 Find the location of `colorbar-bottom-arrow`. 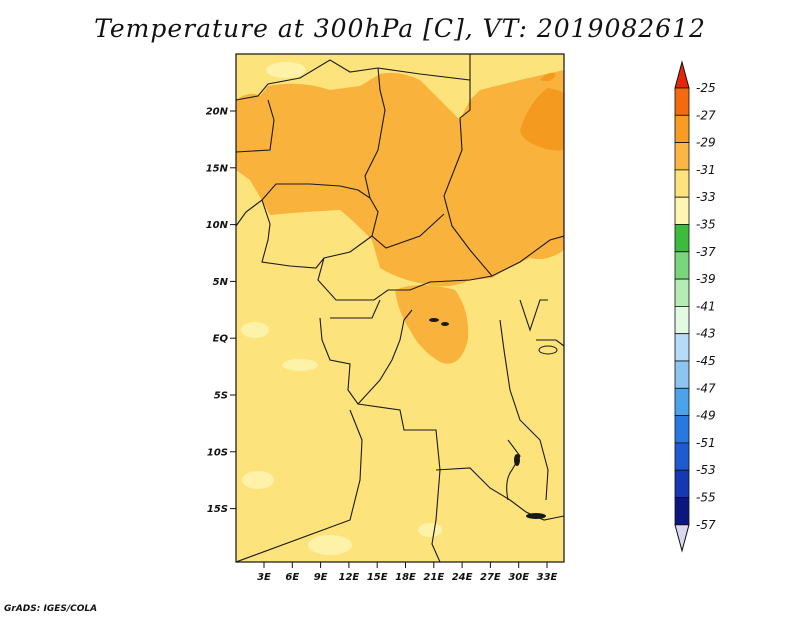

colorbar-bottom-arrow is located at coordinates (682, 538).